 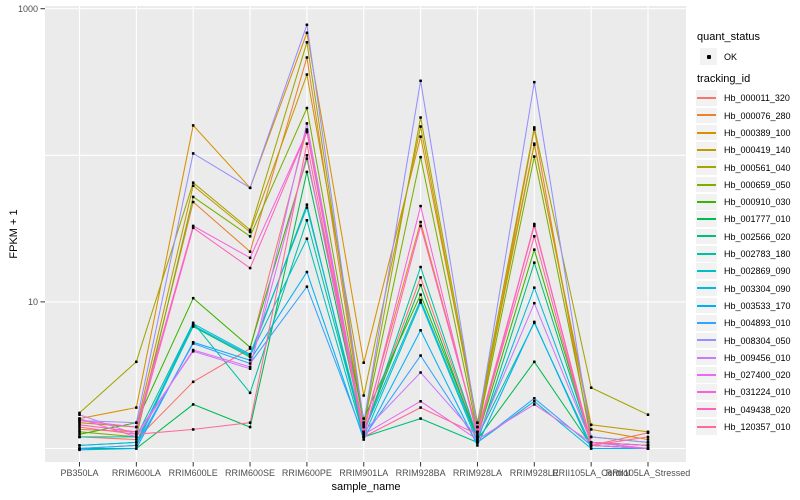 I want to click on y-tick-label-10: 10, so click(x=32, y=301).